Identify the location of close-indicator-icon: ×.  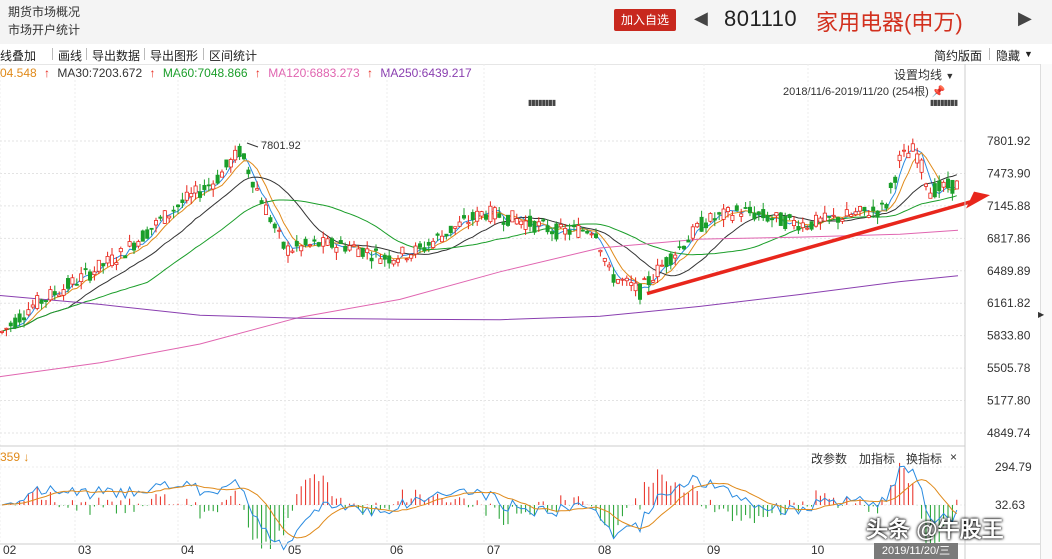
(954, 457).